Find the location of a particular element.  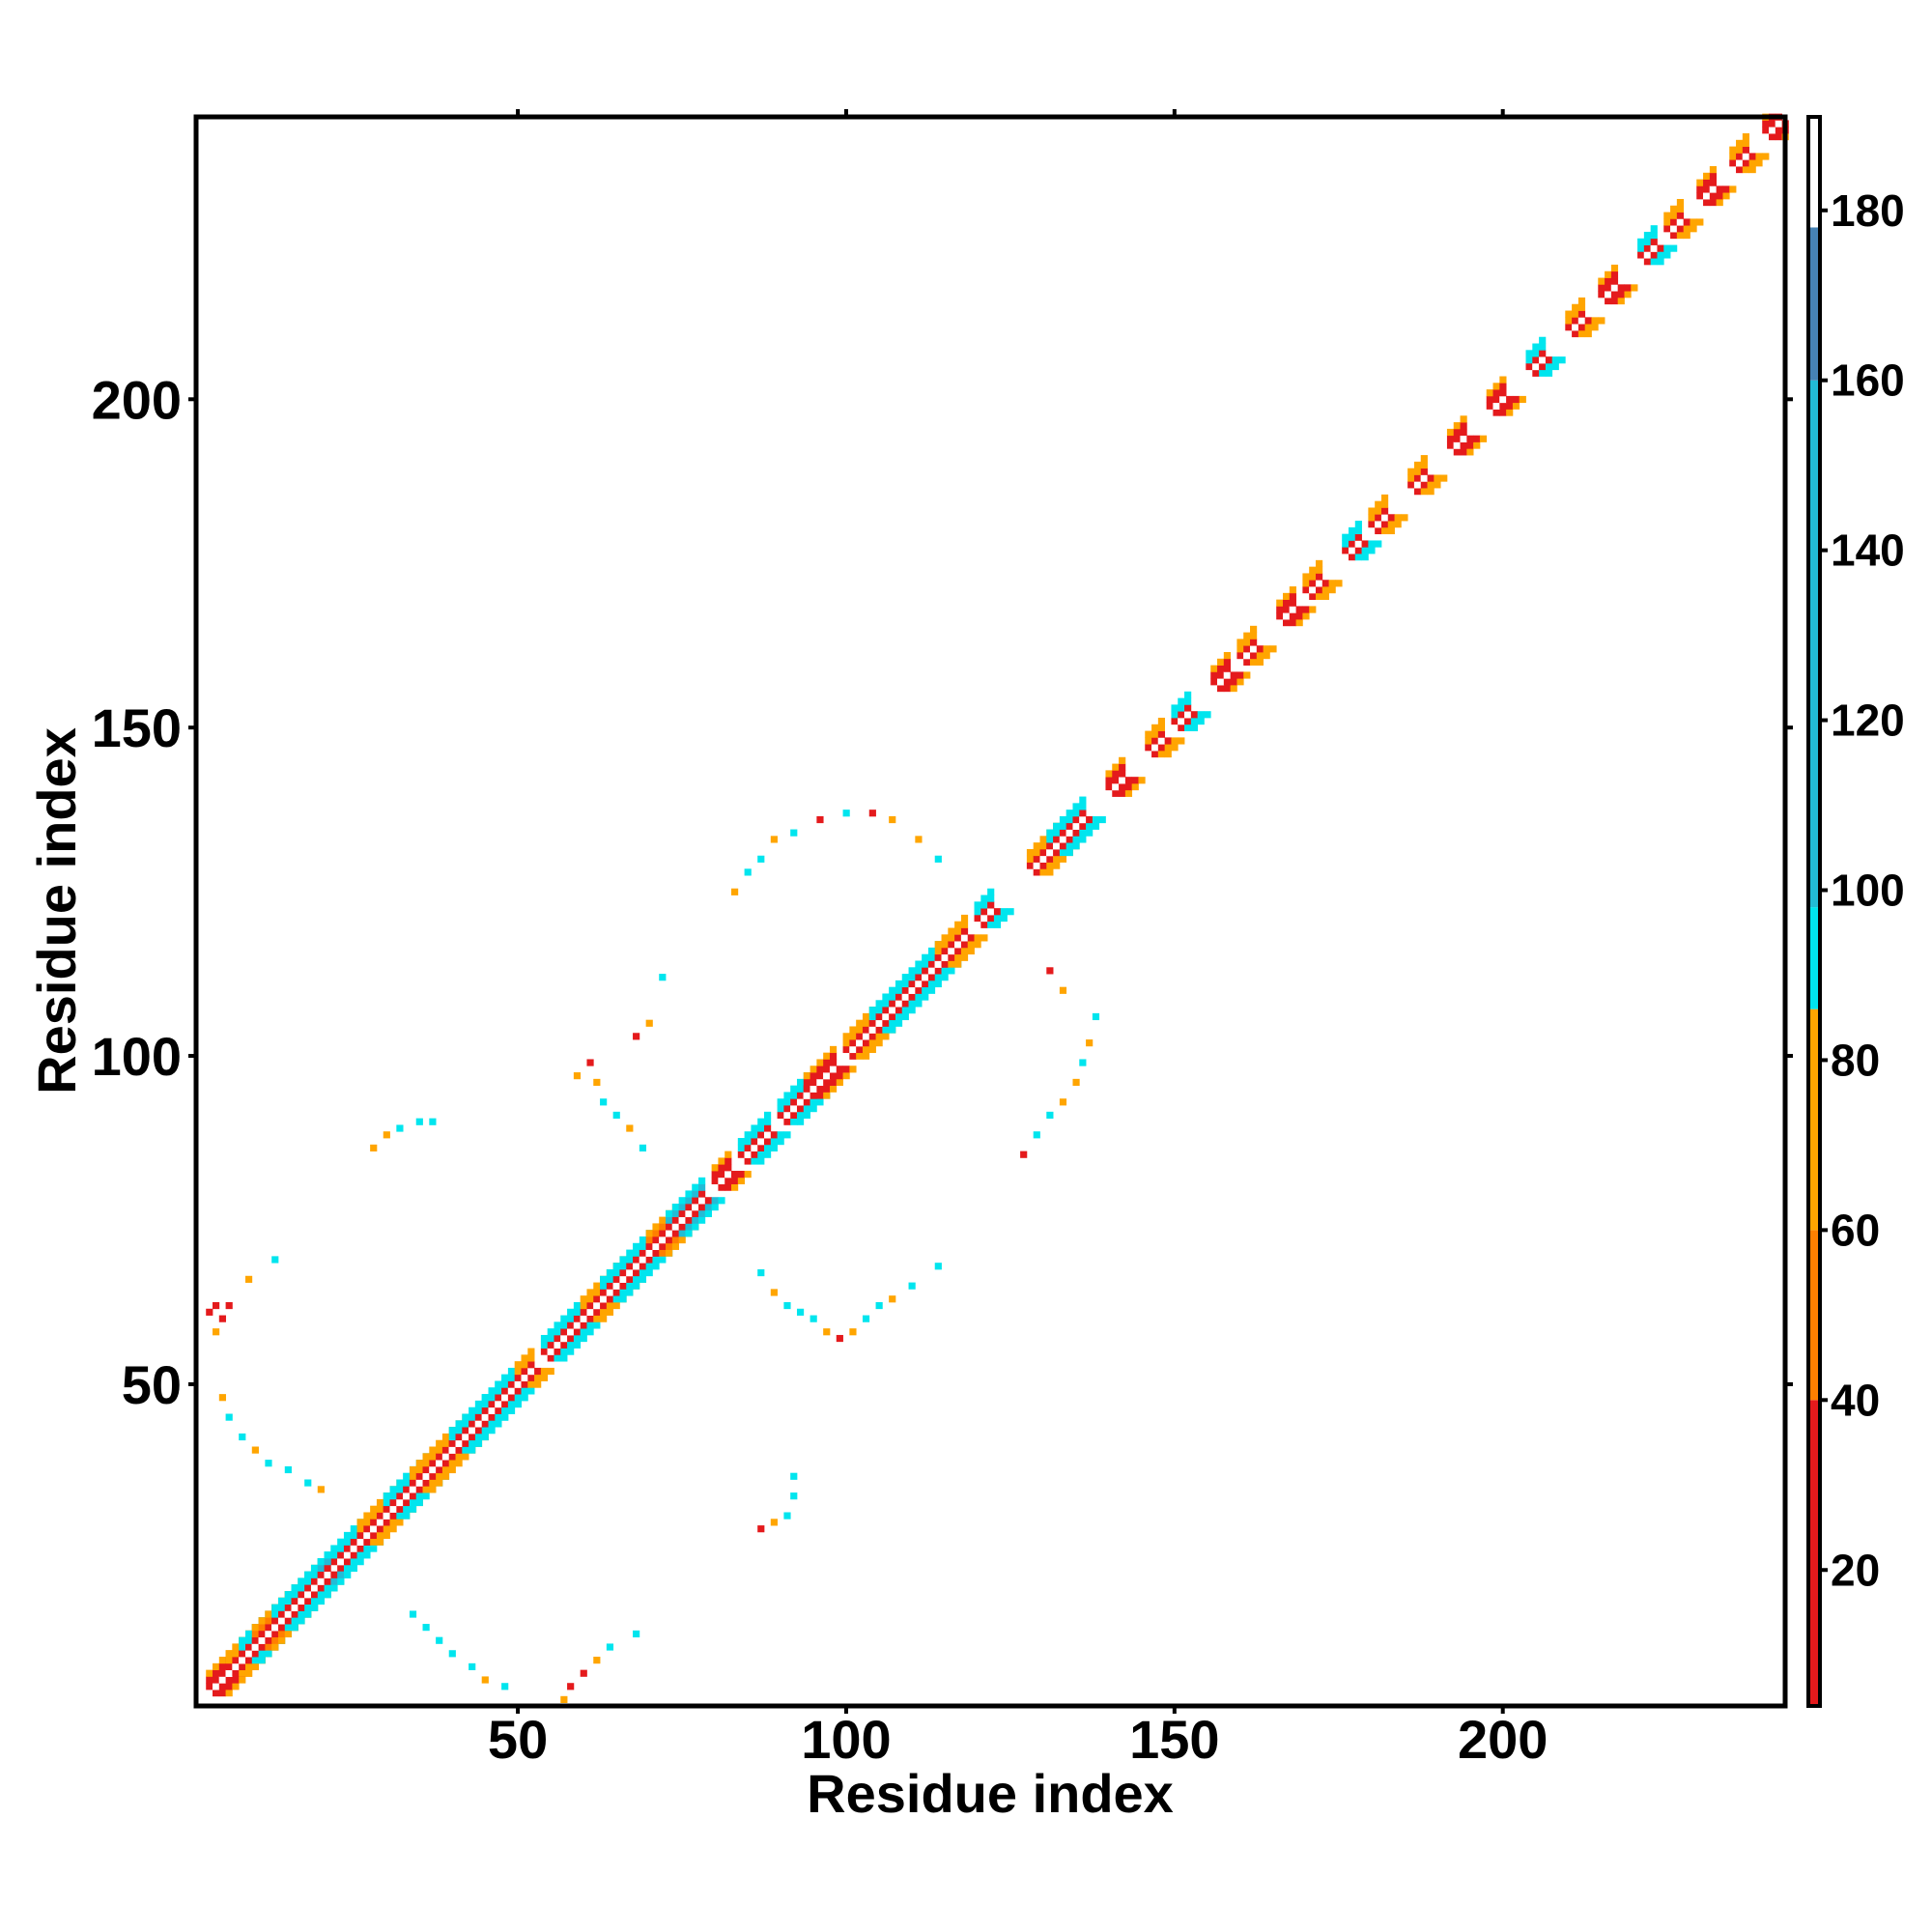

y-tick-label: 150 is located at coordinates (137, 727).